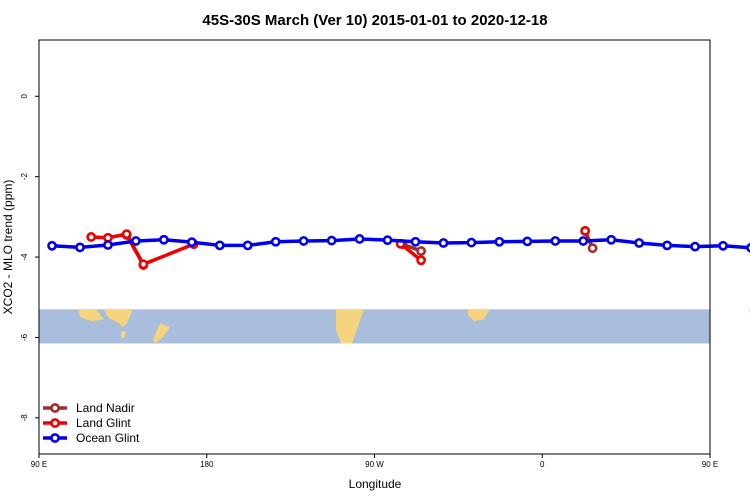  What do you see at coordinates (24, 177) in the screenshot?
I see `y-tick-label: -2` at bounding box center [24, 177].